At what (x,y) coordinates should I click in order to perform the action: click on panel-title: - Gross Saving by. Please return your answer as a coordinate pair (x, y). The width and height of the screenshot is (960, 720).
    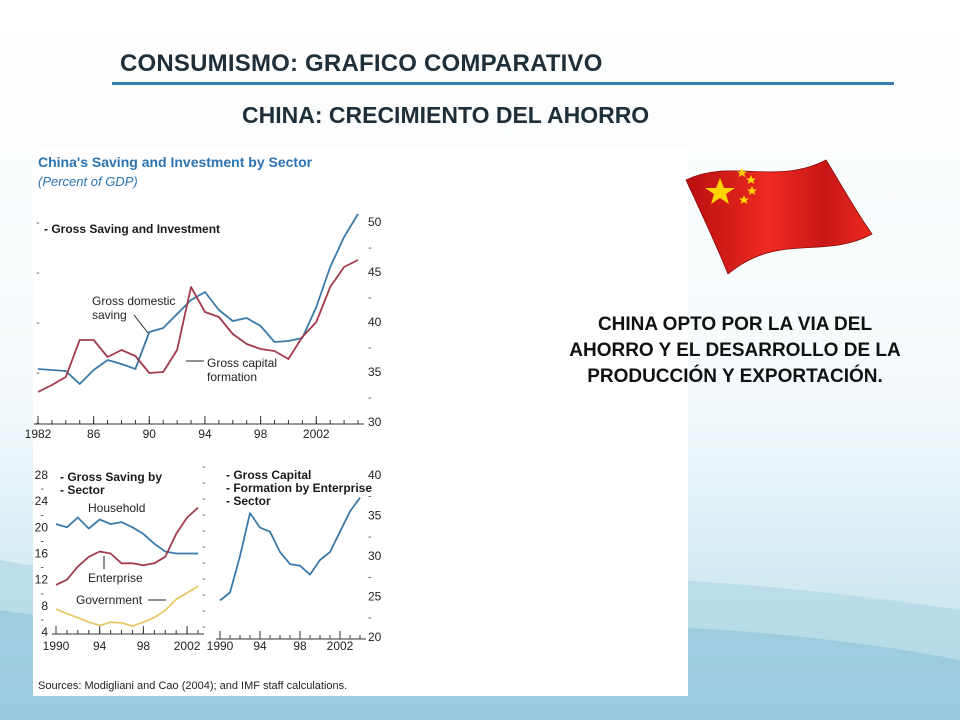
    Looking at the image, I should click on (111, 477).